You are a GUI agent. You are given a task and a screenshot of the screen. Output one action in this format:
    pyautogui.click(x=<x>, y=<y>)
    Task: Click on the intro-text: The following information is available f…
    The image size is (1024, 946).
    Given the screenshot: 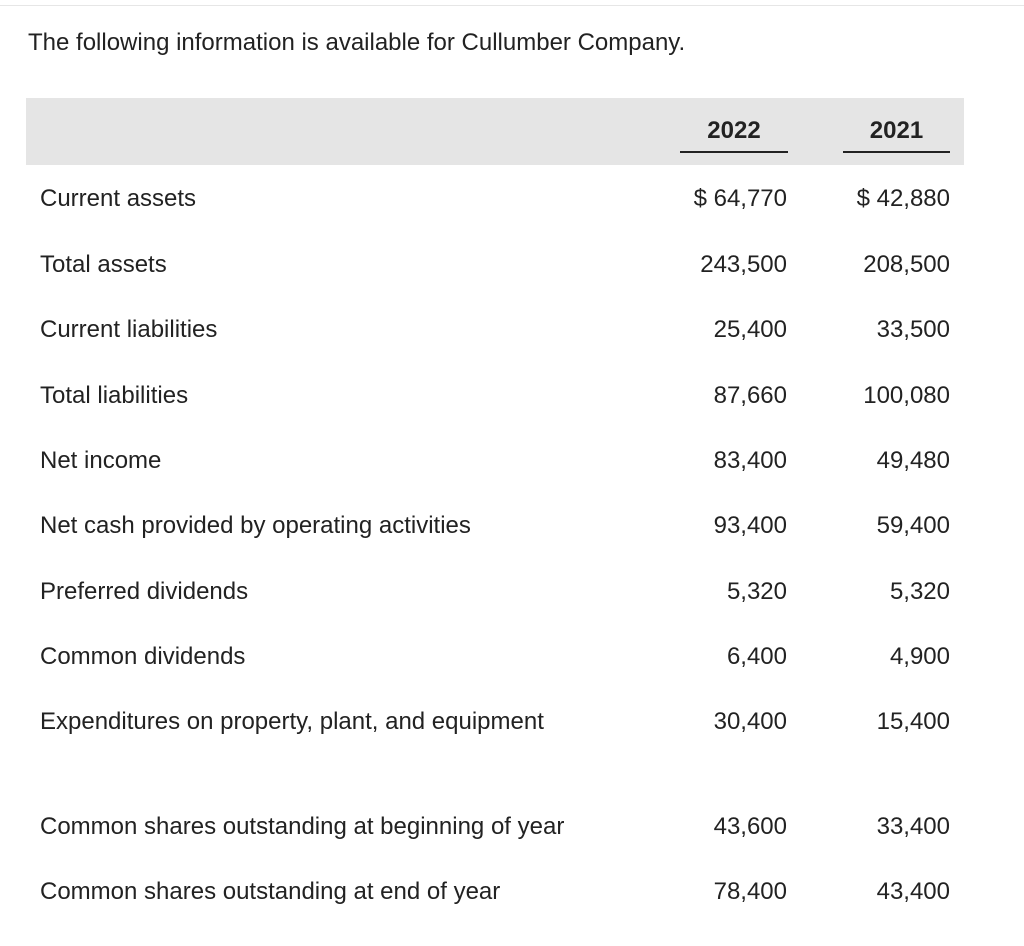 What is the action you would take?
    pyautogui.click(x=357, y=42)
    